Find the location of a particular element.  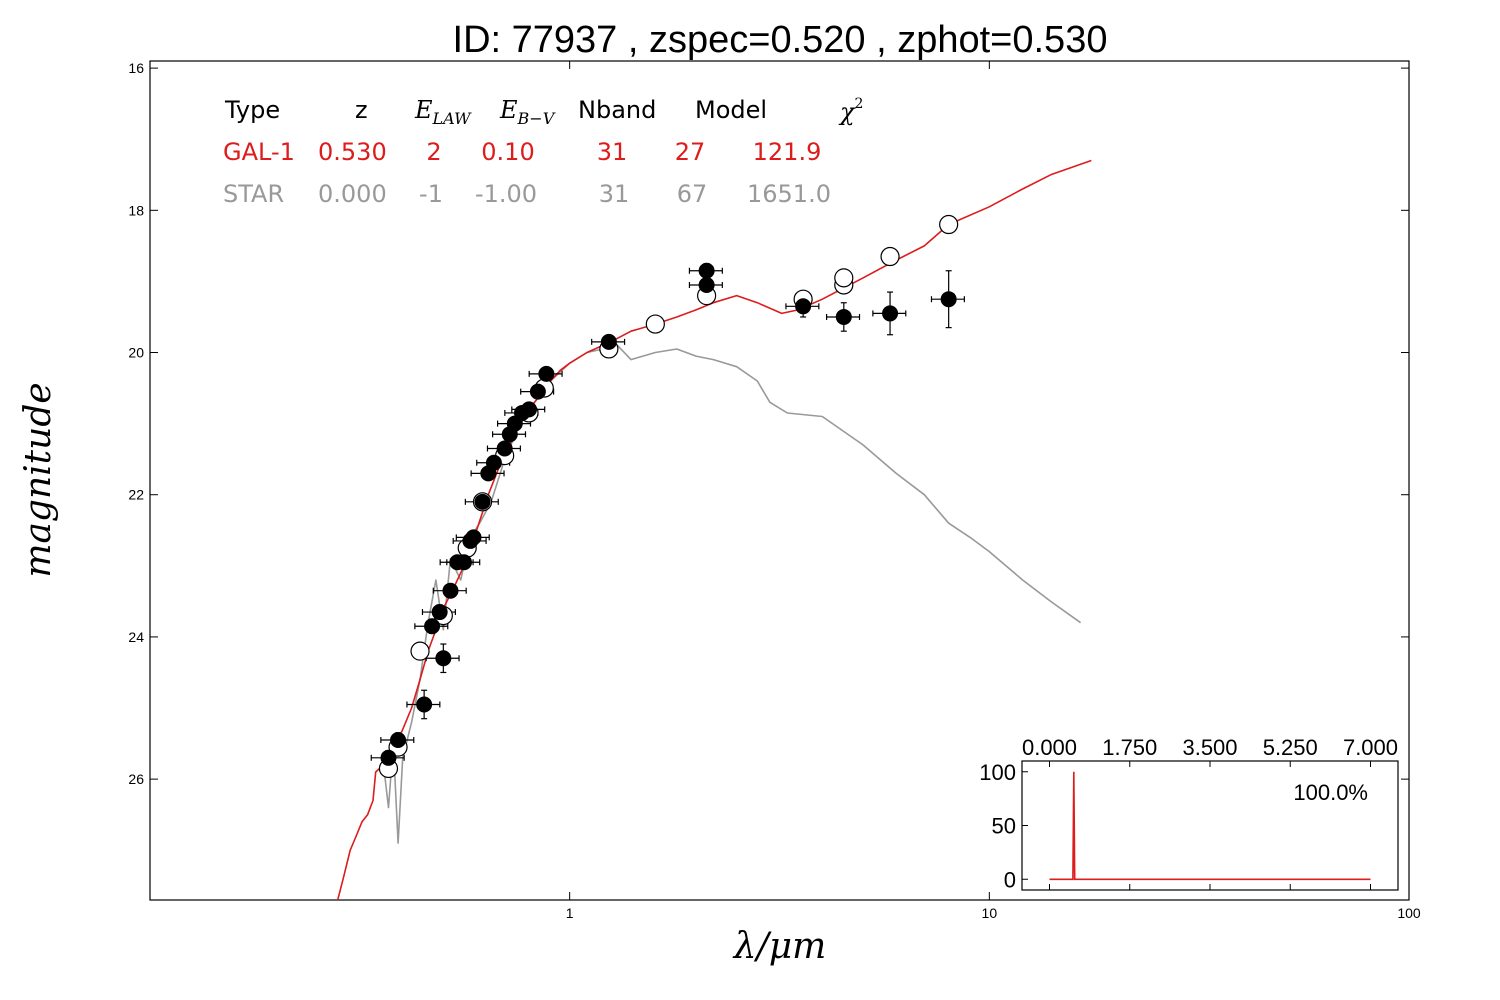

inset-annotation: 100.0% is located at coordinates (1330, 792).